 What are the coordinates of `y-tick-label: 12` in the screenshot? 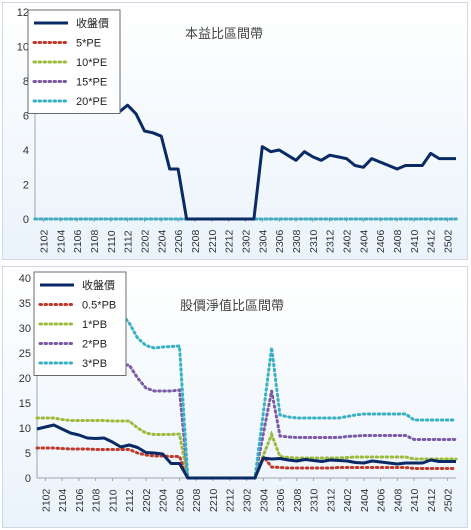 It's located at (23, 13).